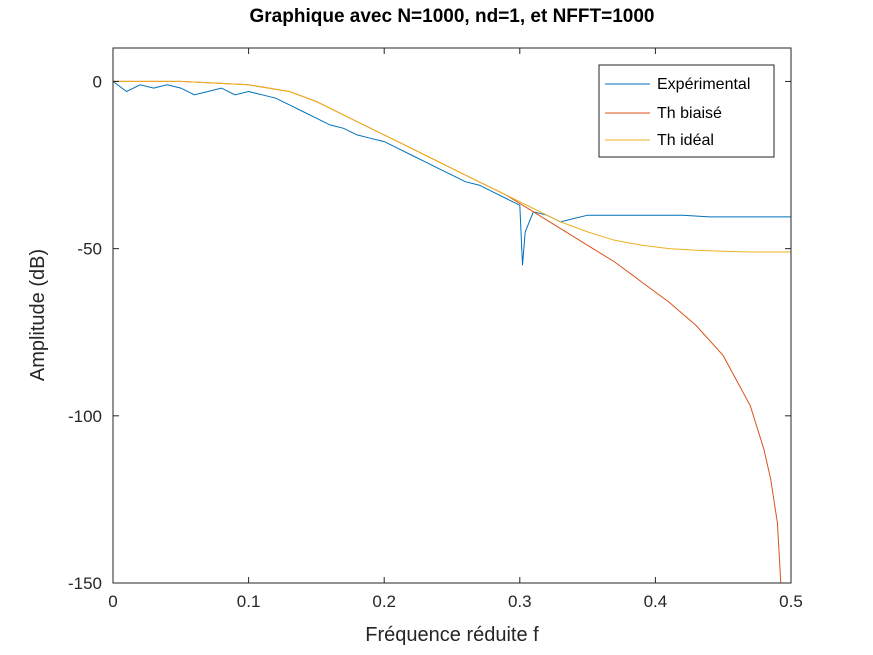  I want to click on y-tick-label: 0, so click(97, 81).